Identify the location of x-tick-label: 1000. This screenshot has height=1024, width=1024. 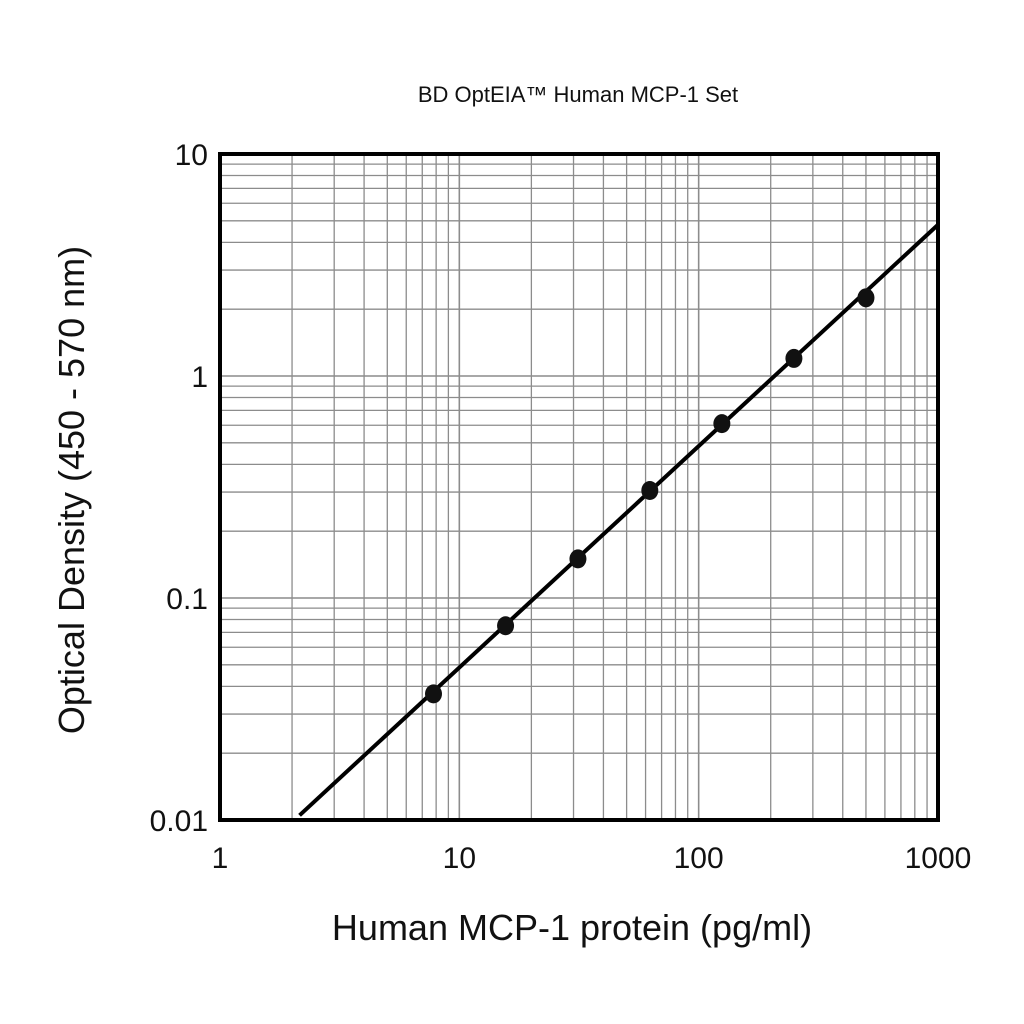
(938, 858).